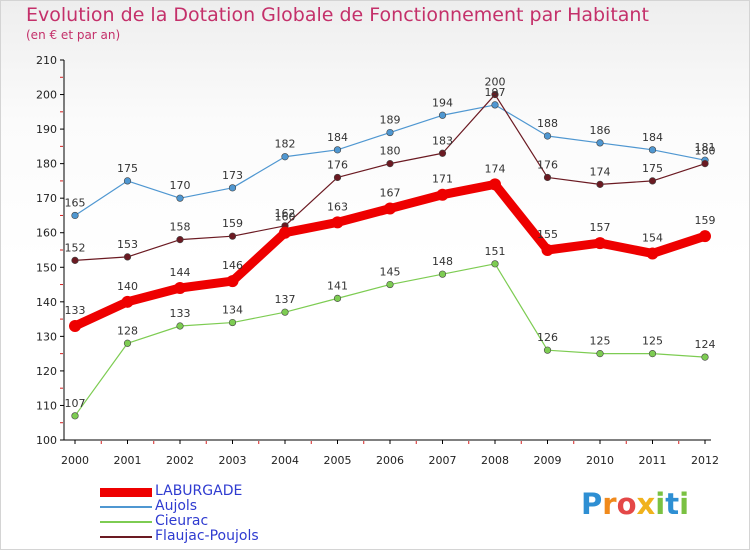 The width and height of the screenshot is (750, 550). I want to click on data-label: 152, so click(75, 247).